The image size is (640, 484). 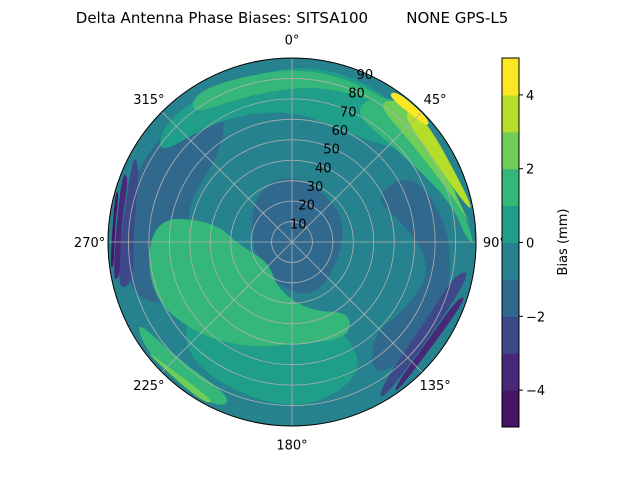 I want to click on radial-tick-label: 80, so click(x=356, y=94).